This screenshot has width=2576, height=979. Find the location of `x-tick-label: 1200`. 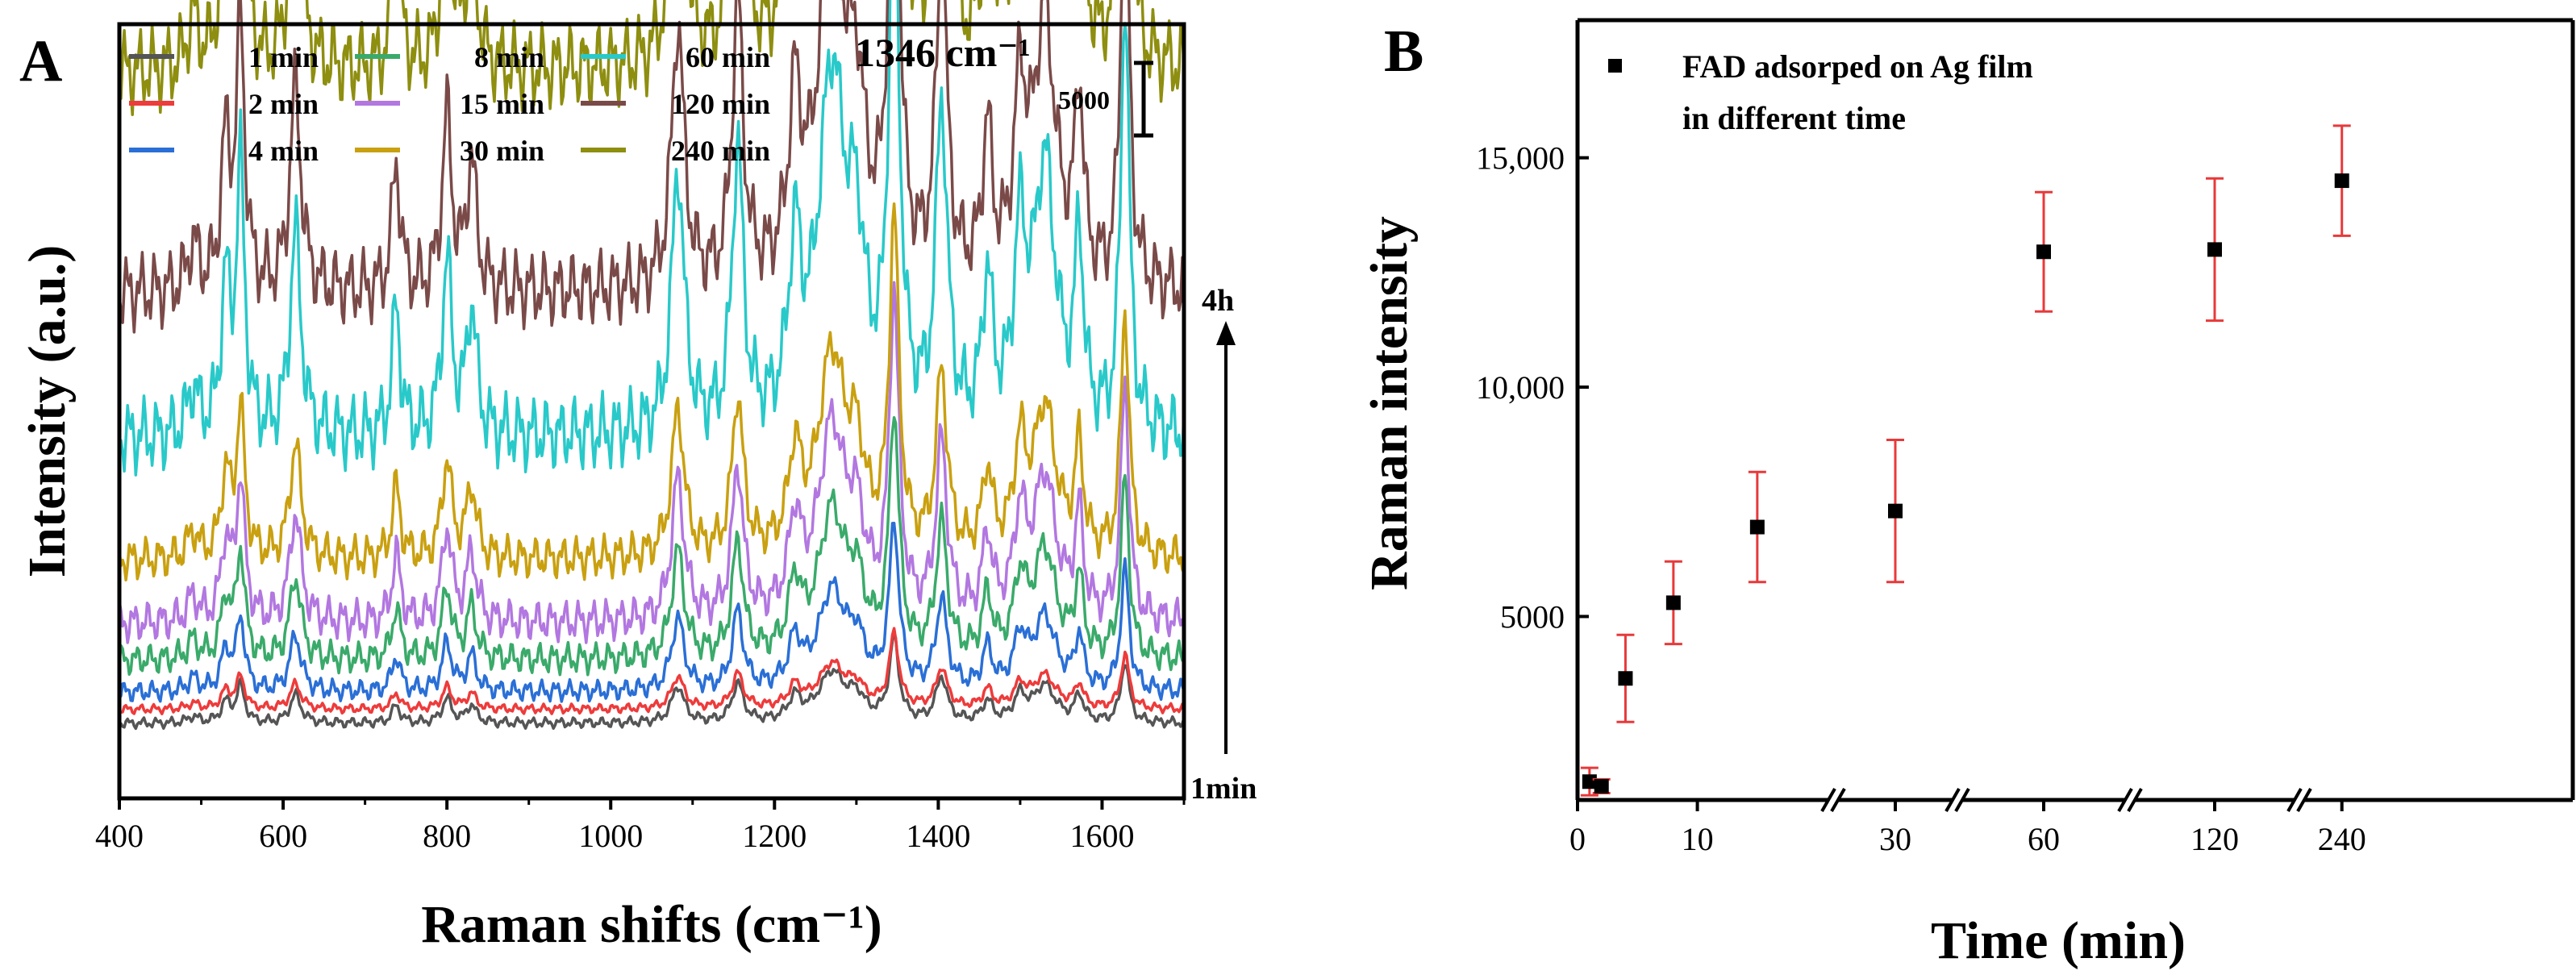

x-tick-label: 1200 is located at coordinates (774, 836).